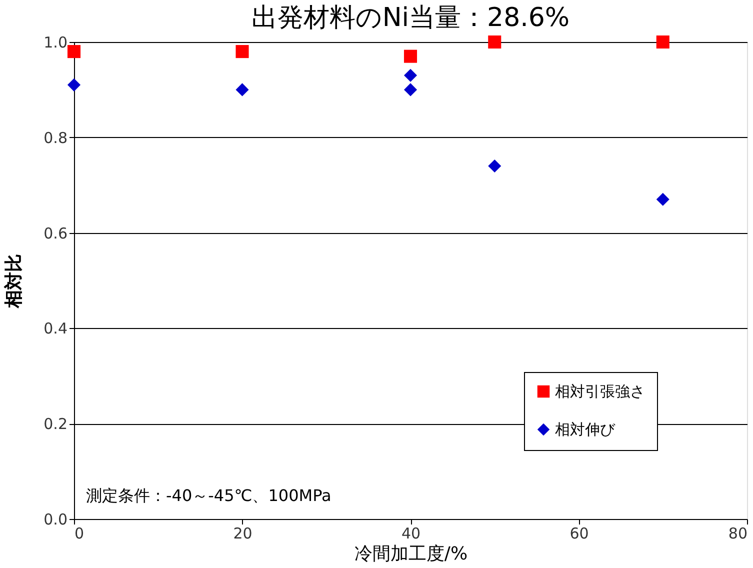 The image size is (753, 568). Describe the element at coordinates (242, 533) in the screenshot. I see `x-tick-label: 20` at that location.